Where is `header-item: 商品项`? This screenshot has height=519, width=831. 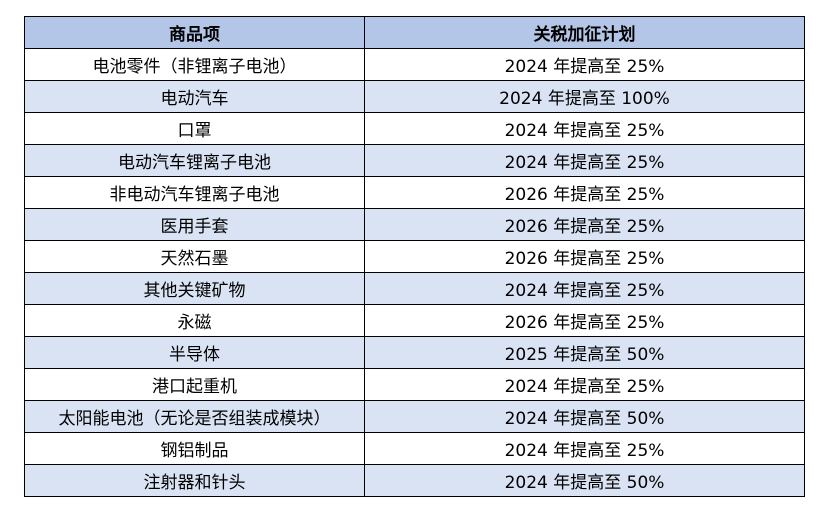
header-item: 商品项 is located at coordinates (194, 32).